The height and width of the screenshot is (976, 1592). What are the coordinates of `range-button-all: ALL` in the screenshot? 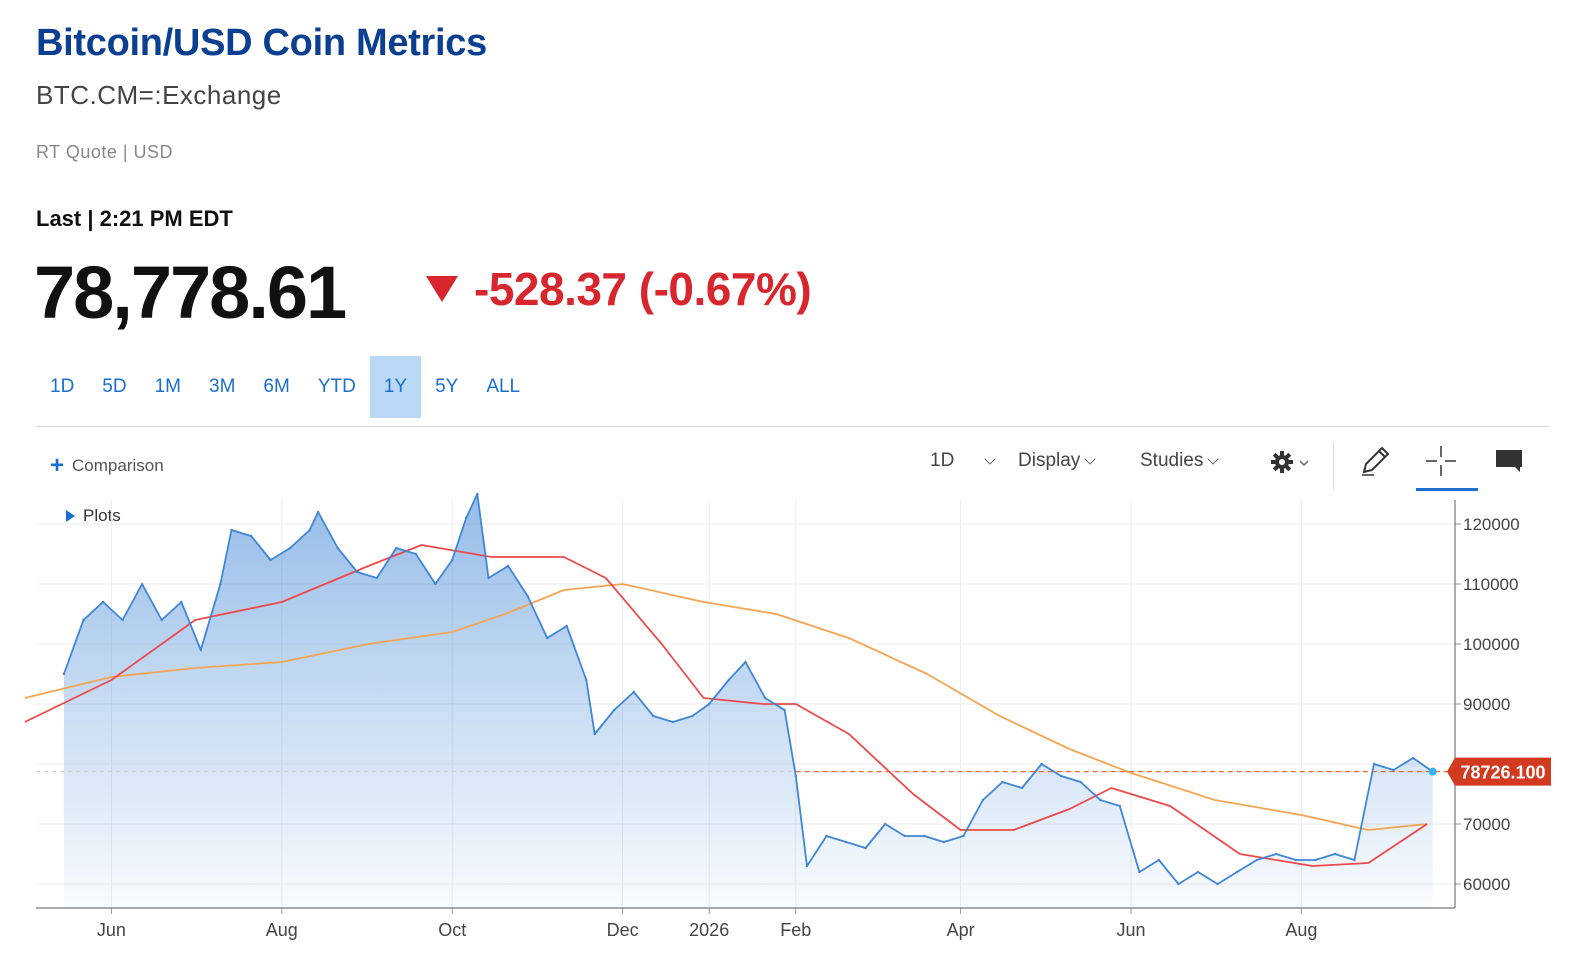 It's located at (503, 386).